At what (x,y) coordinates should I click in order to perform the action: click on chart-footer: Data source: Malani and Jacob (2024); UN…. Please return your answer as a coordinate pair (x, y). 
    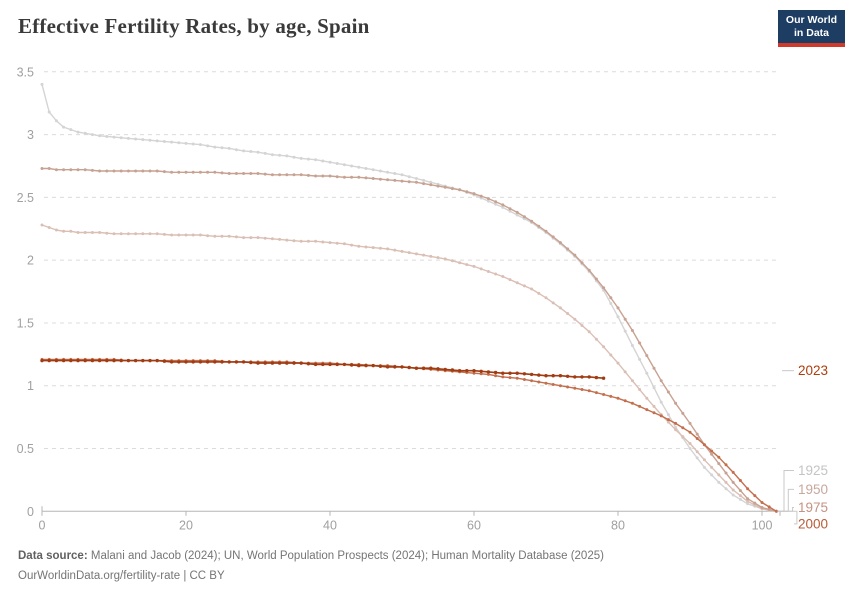
    Looking at the image, I should click on (311, 566).